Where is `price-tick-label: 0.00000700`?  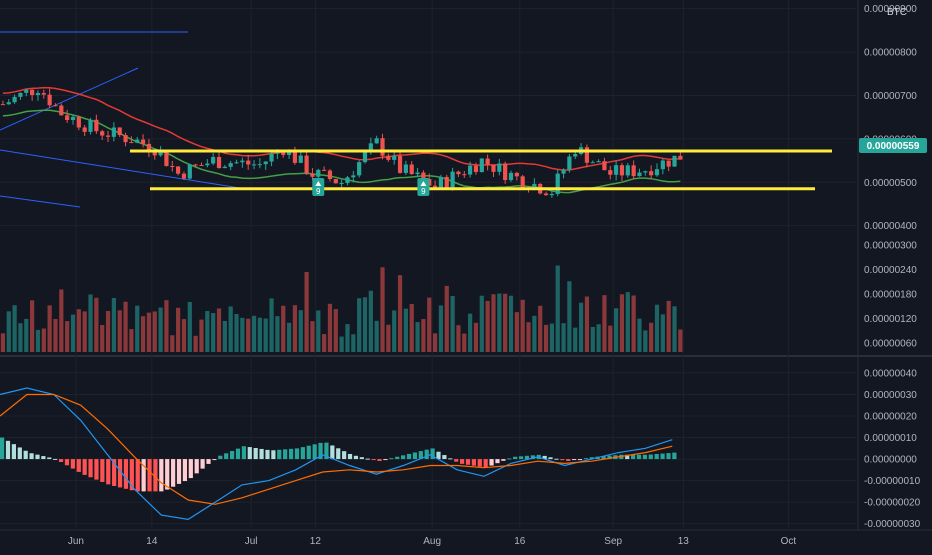
price-tick-label: 0.00000700 is located at coordinates (890, 96).